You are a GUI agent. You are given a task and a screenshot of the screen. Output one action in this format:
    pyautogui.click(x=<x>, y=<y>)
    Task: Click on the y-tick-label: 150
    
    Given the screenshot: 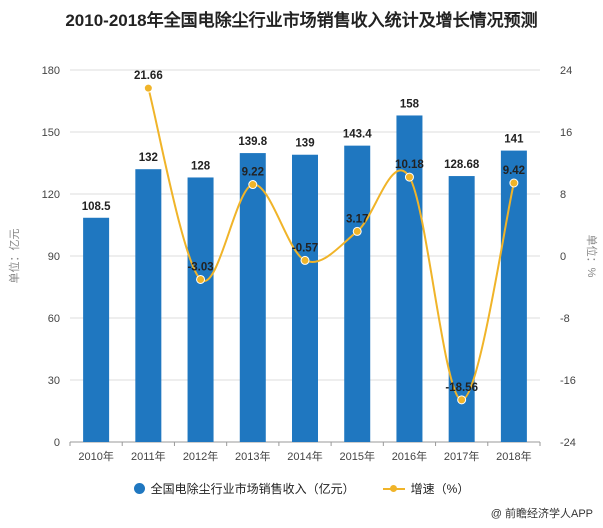 What is the action you would take?
    pyautogui.click(x=51, y=133)
    